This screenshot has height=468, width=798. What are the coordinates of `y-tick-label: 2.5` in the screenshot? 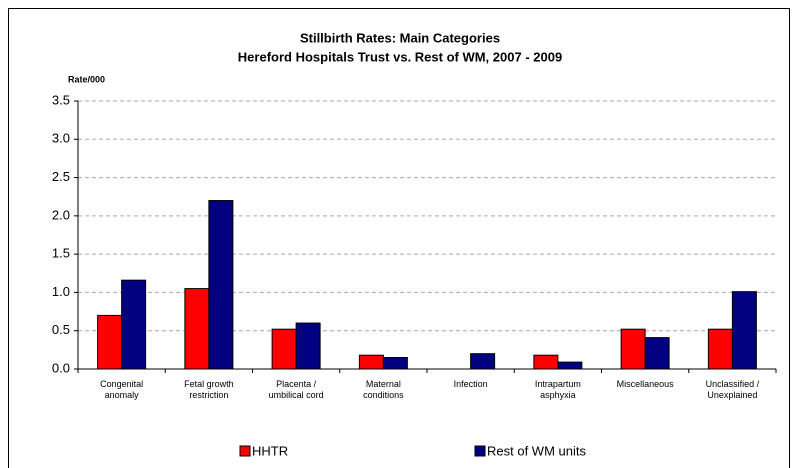 It's located at (61, 176).